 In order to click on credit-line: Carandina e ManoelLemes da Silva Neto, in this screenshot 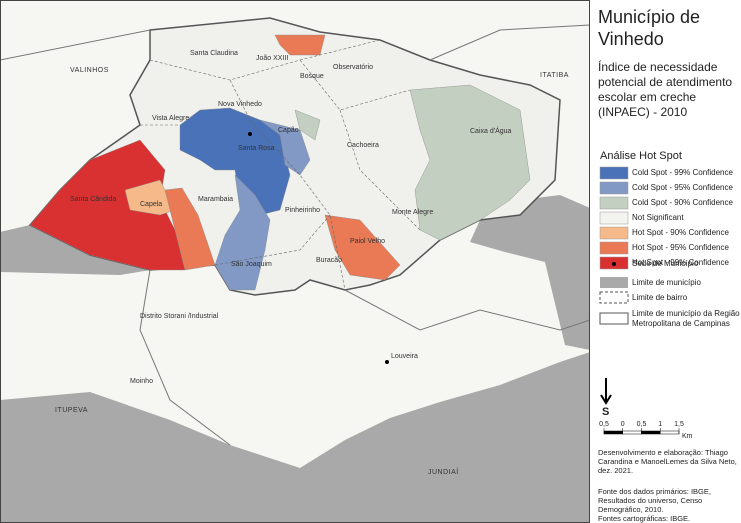, I will do `click(667, 461)`.